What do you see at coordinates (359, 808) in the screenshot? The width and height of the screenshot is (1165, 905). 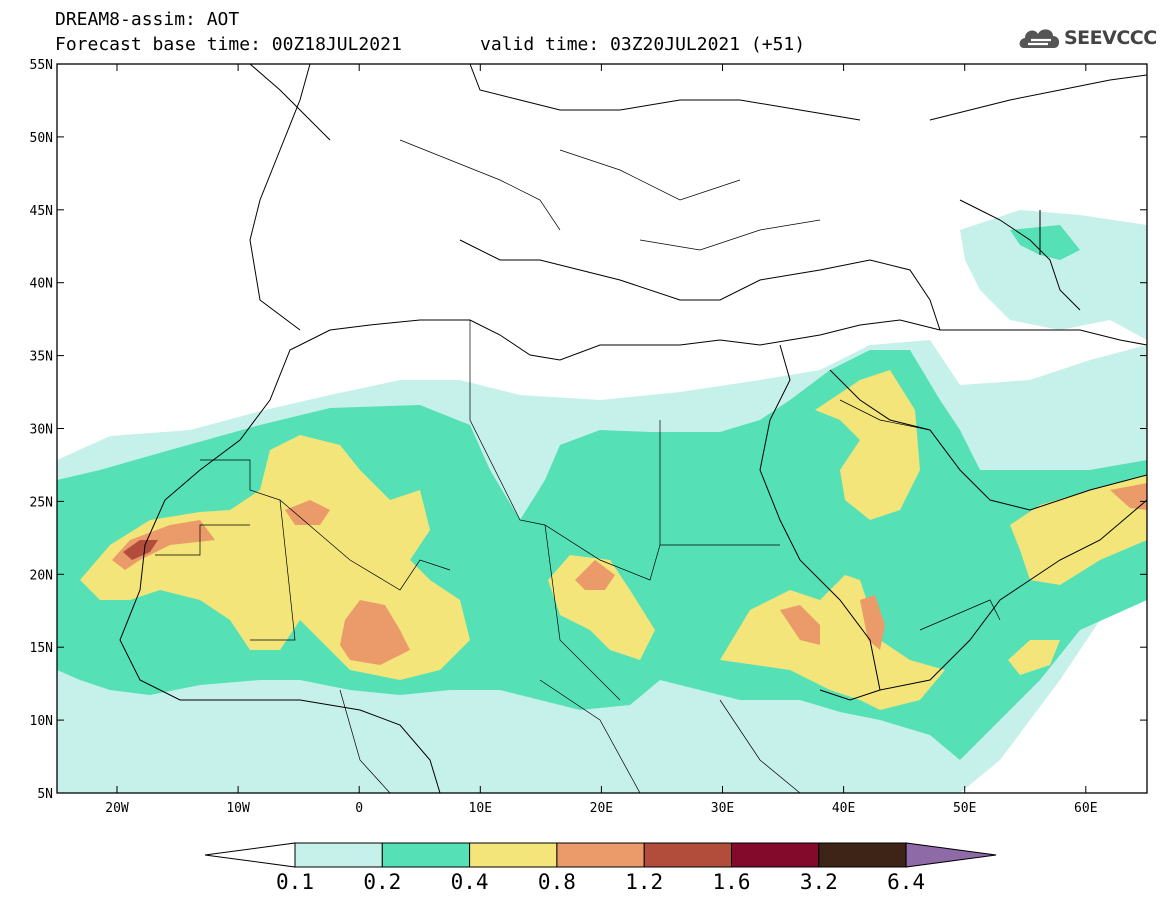 I see `lon-label: 0` at bounding box center [359, 808].